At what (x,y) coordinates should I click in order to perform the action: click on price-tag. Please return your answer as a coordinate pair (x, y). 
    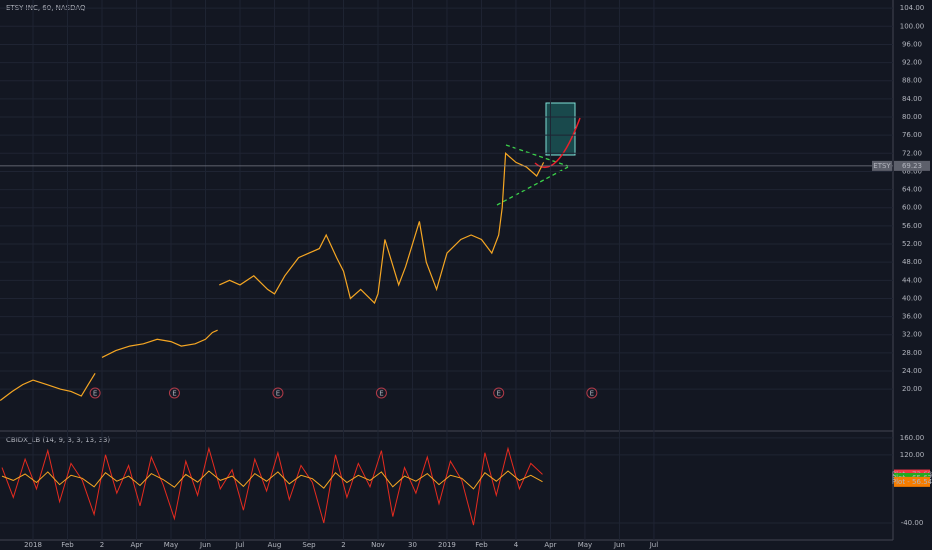
    Looking at the image, I should click on (912, 165).